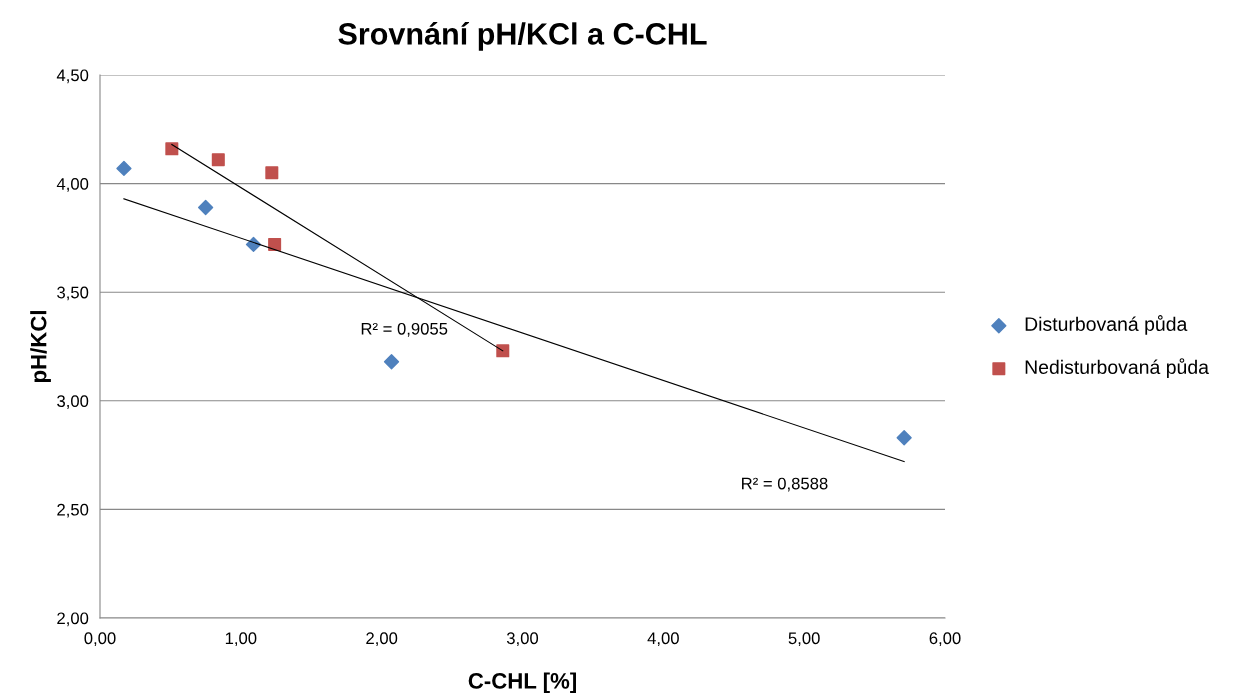 This screenshot has width=1236, height=693. What do you see at coordinates (804, 639) in the screenshot?
I see `x-tick-label: 5,00` at bounding box center [804, 639].